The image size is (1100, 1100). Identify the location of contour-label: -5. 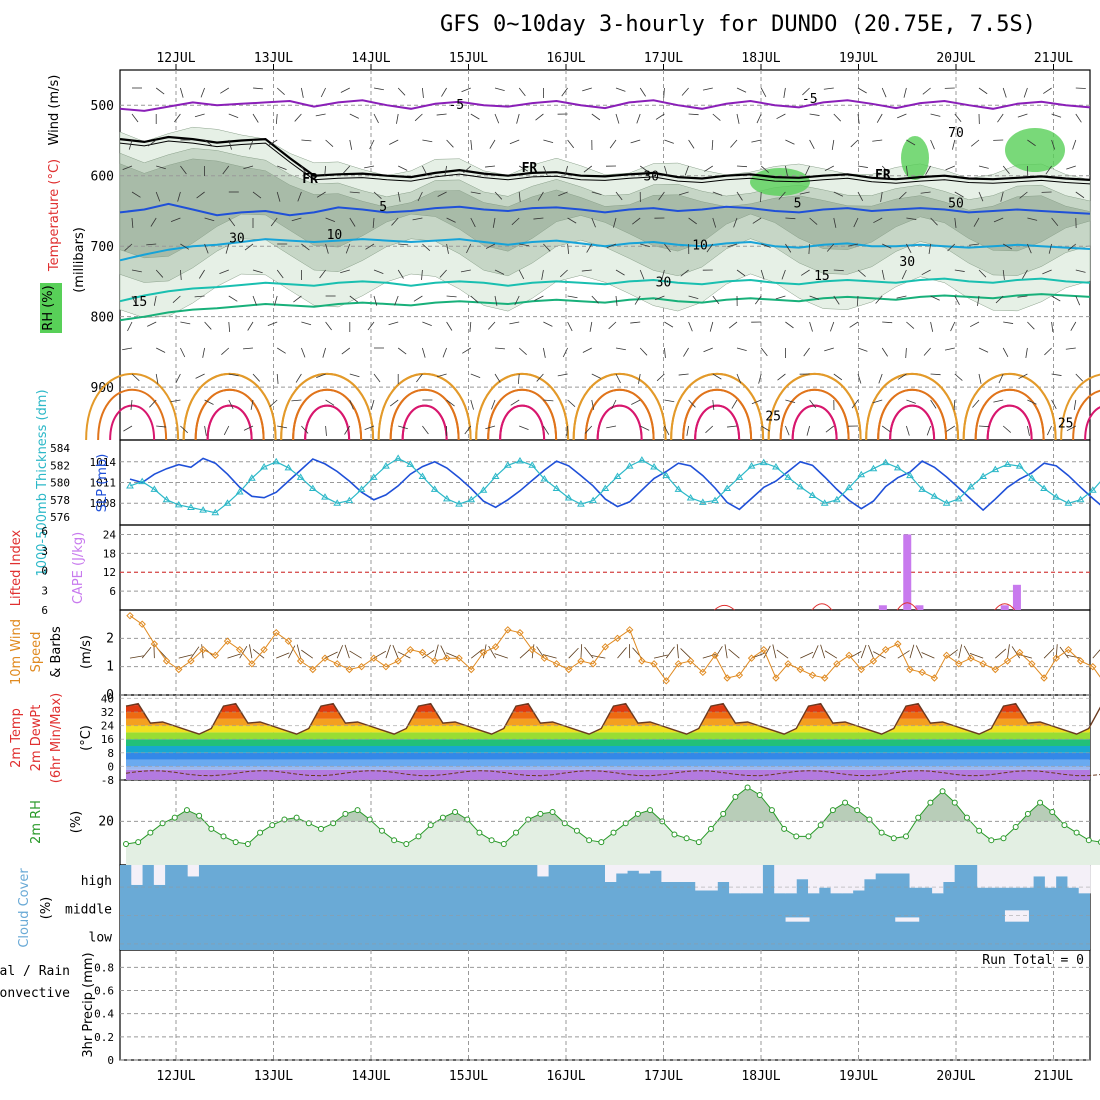
(810, 99).